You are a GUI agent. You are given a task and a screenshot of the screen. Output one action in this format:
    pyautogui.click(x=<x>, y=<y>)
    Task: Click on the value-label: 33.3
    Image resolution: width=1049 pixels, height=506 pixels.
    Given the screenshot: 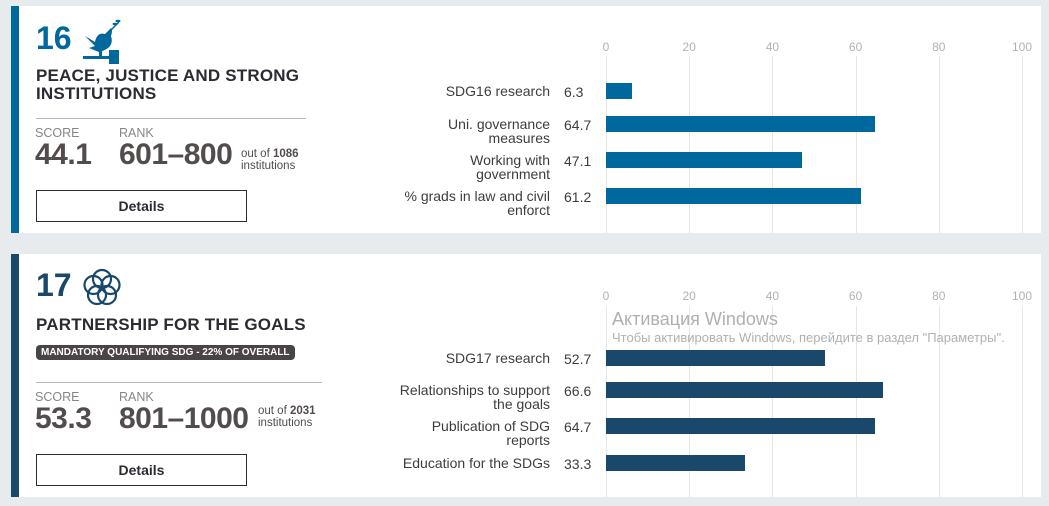 What is the action you would take?
    pyautogui.click(x=578, y=464)
    